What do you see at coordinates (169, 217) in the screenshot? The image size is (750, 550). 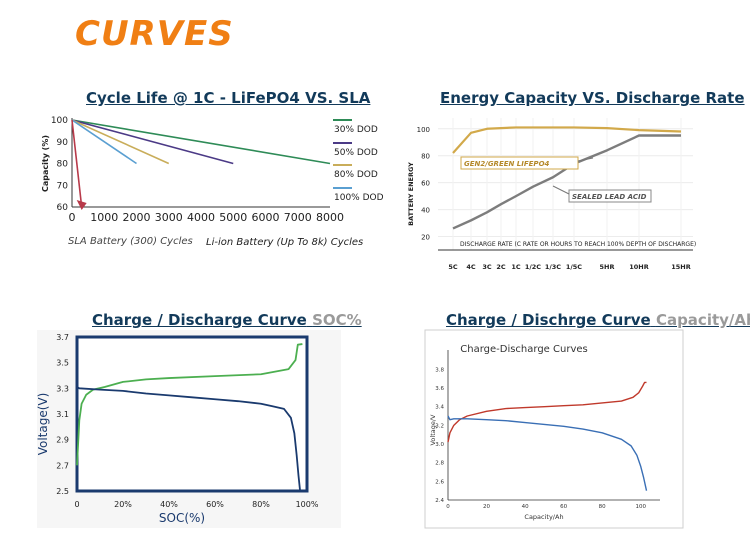 I see `x-tick-label: 3000` at bounding box center [169, 217].